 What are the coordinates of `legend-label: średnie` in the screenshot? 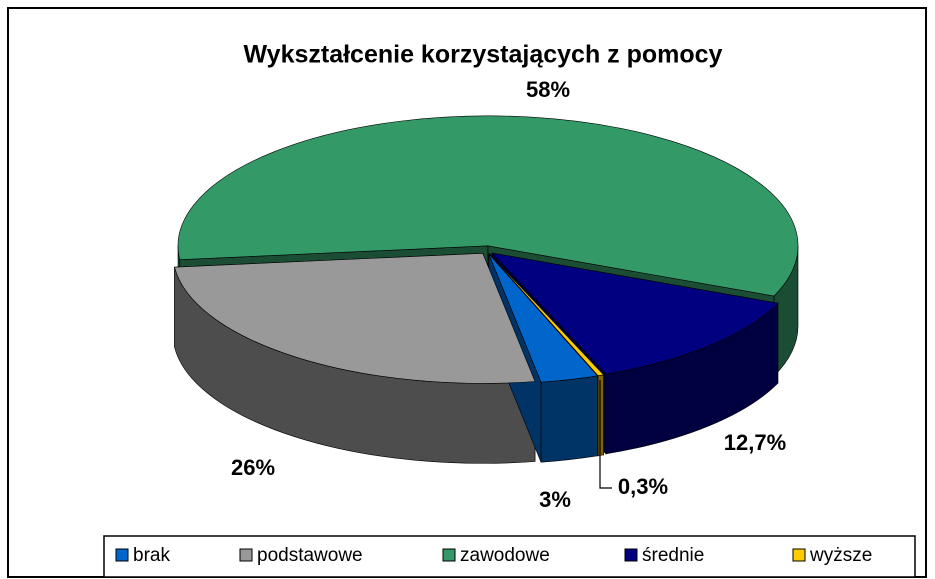 It's located at (673, 555).